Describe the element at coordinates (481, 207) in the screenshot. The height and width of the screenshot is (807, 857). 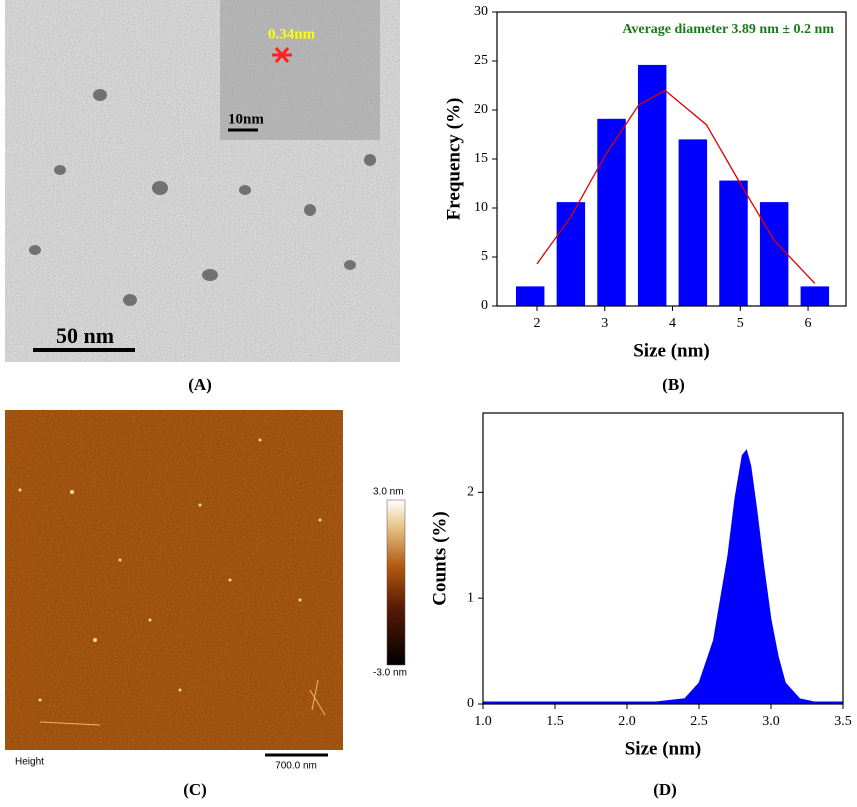
I see `y-tick-label: 10` at that location.